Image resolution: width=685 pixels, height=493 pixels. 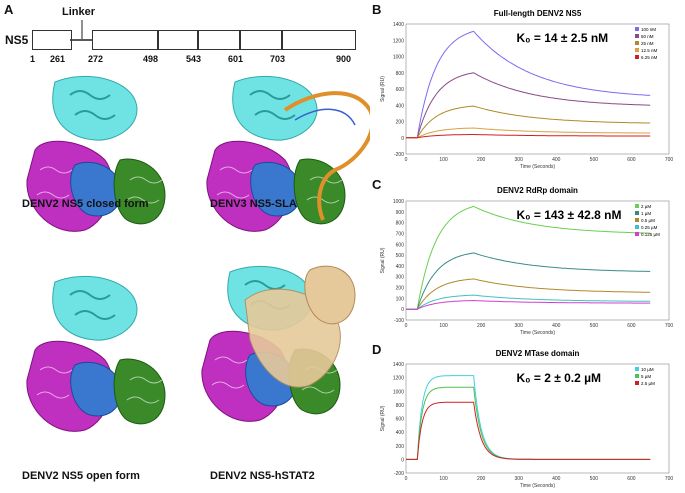 I want to click on position-label: 261, so click(x=58, y=59).